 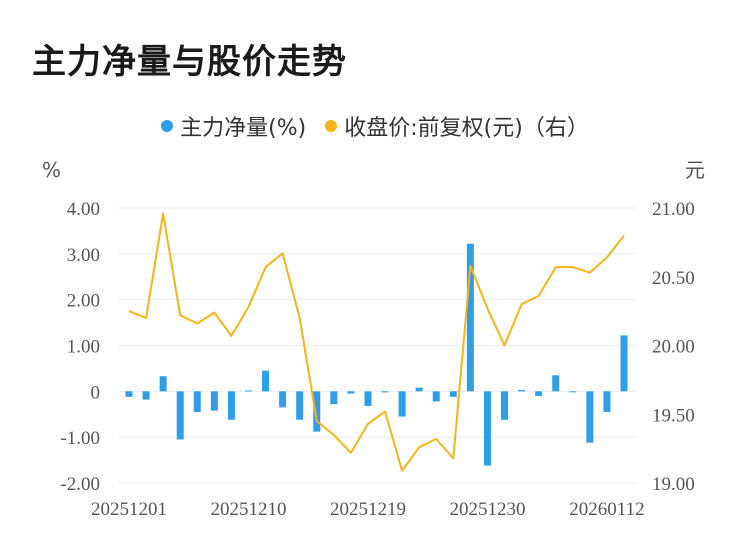 What do you see at coordinates (189, 62) in the screenshot?
I see `chart-title: 主力净量与股价走势` at bounding box center [189, 62].